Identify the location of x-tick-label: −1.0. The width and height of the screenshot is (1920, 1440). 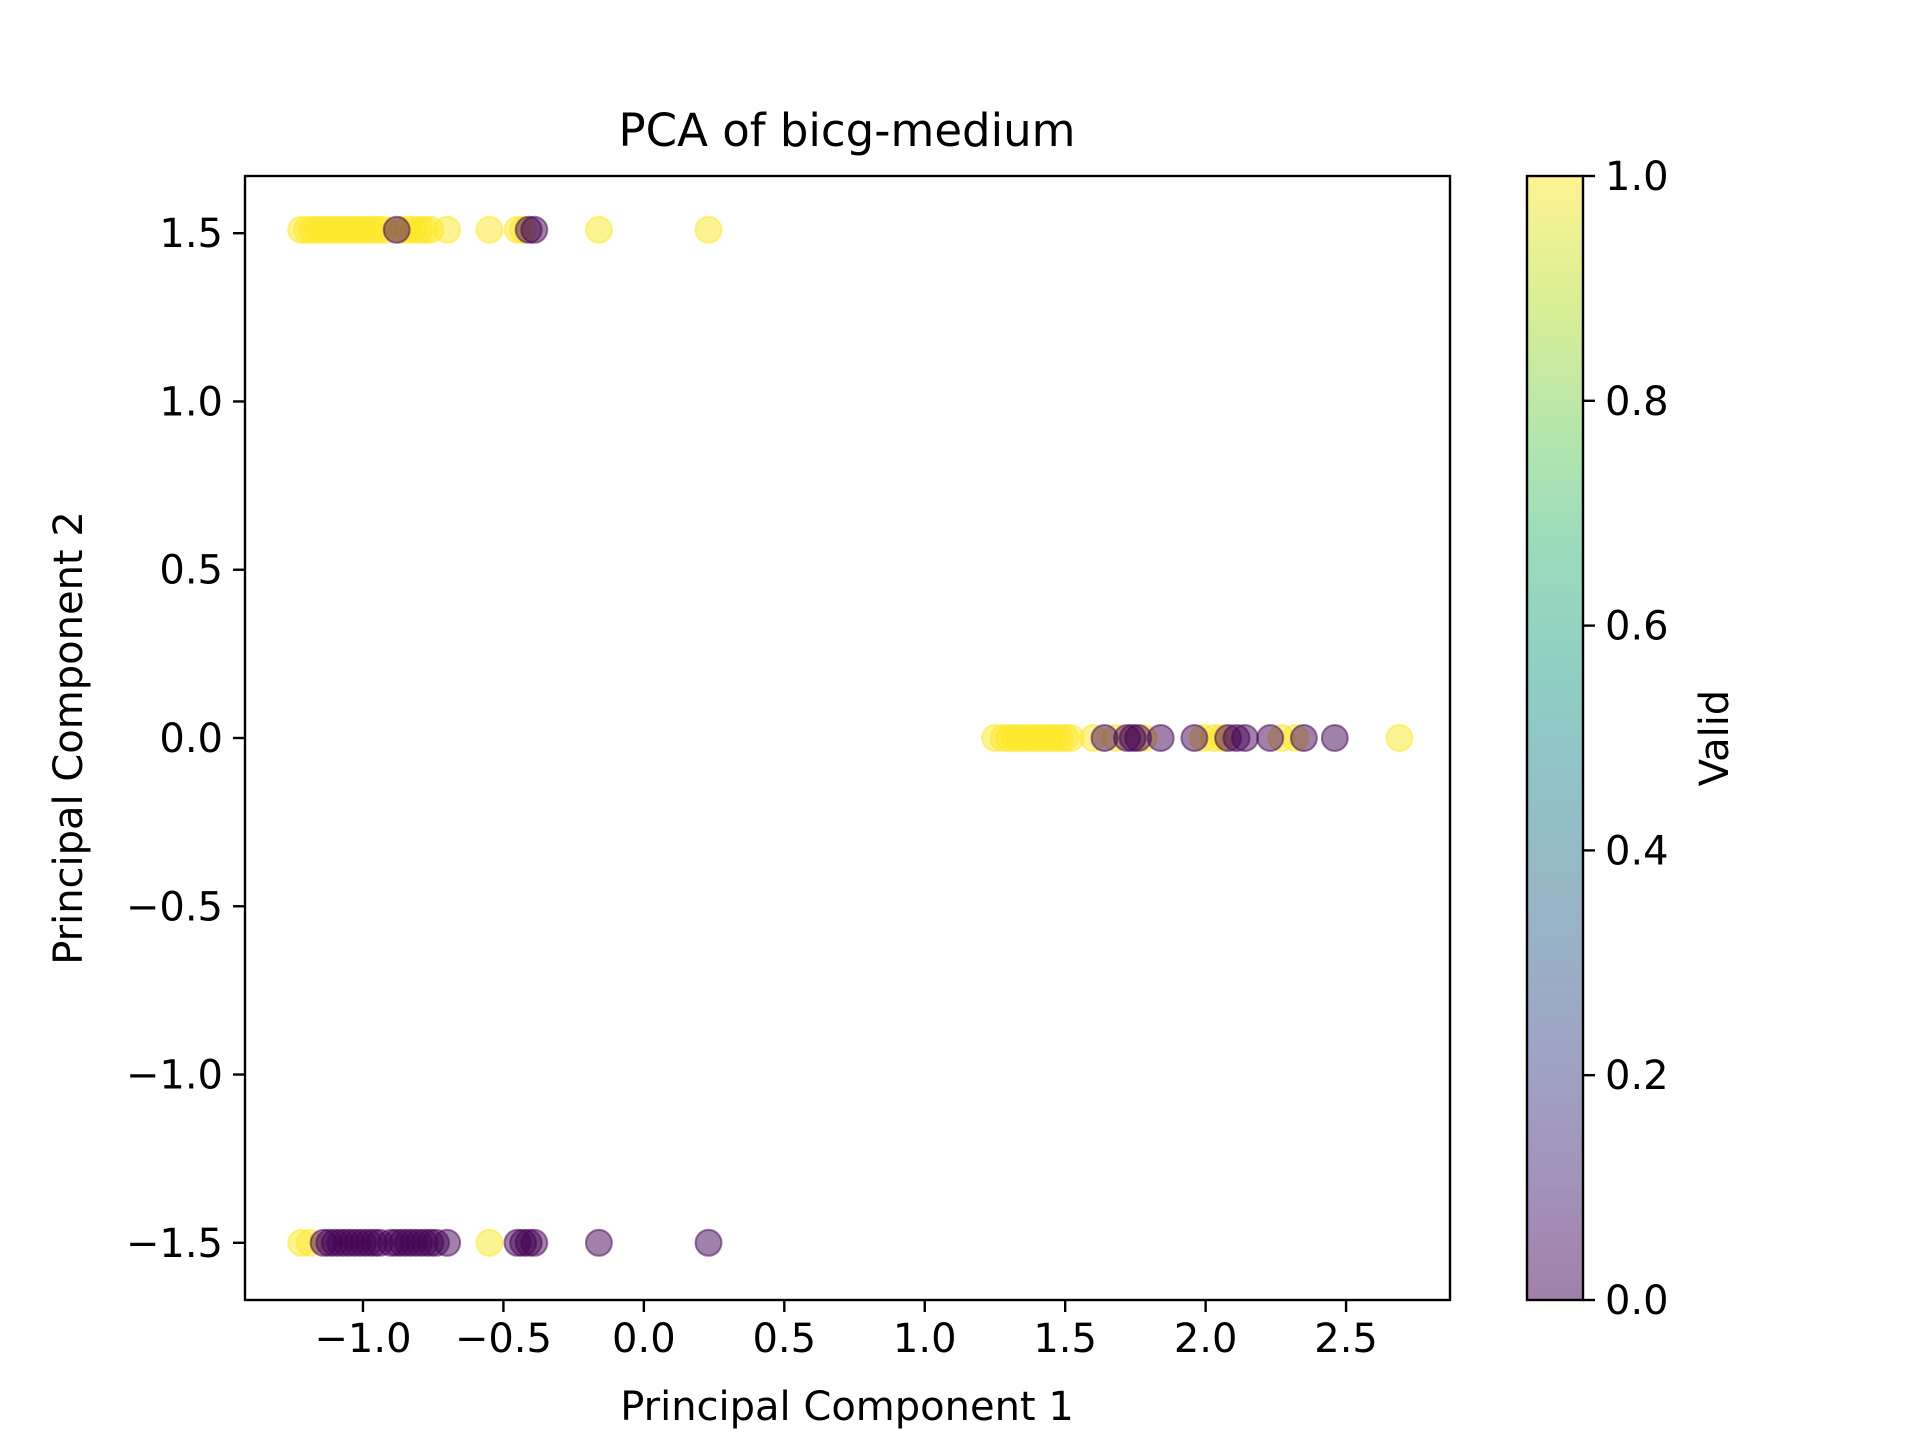
(362, 1339).